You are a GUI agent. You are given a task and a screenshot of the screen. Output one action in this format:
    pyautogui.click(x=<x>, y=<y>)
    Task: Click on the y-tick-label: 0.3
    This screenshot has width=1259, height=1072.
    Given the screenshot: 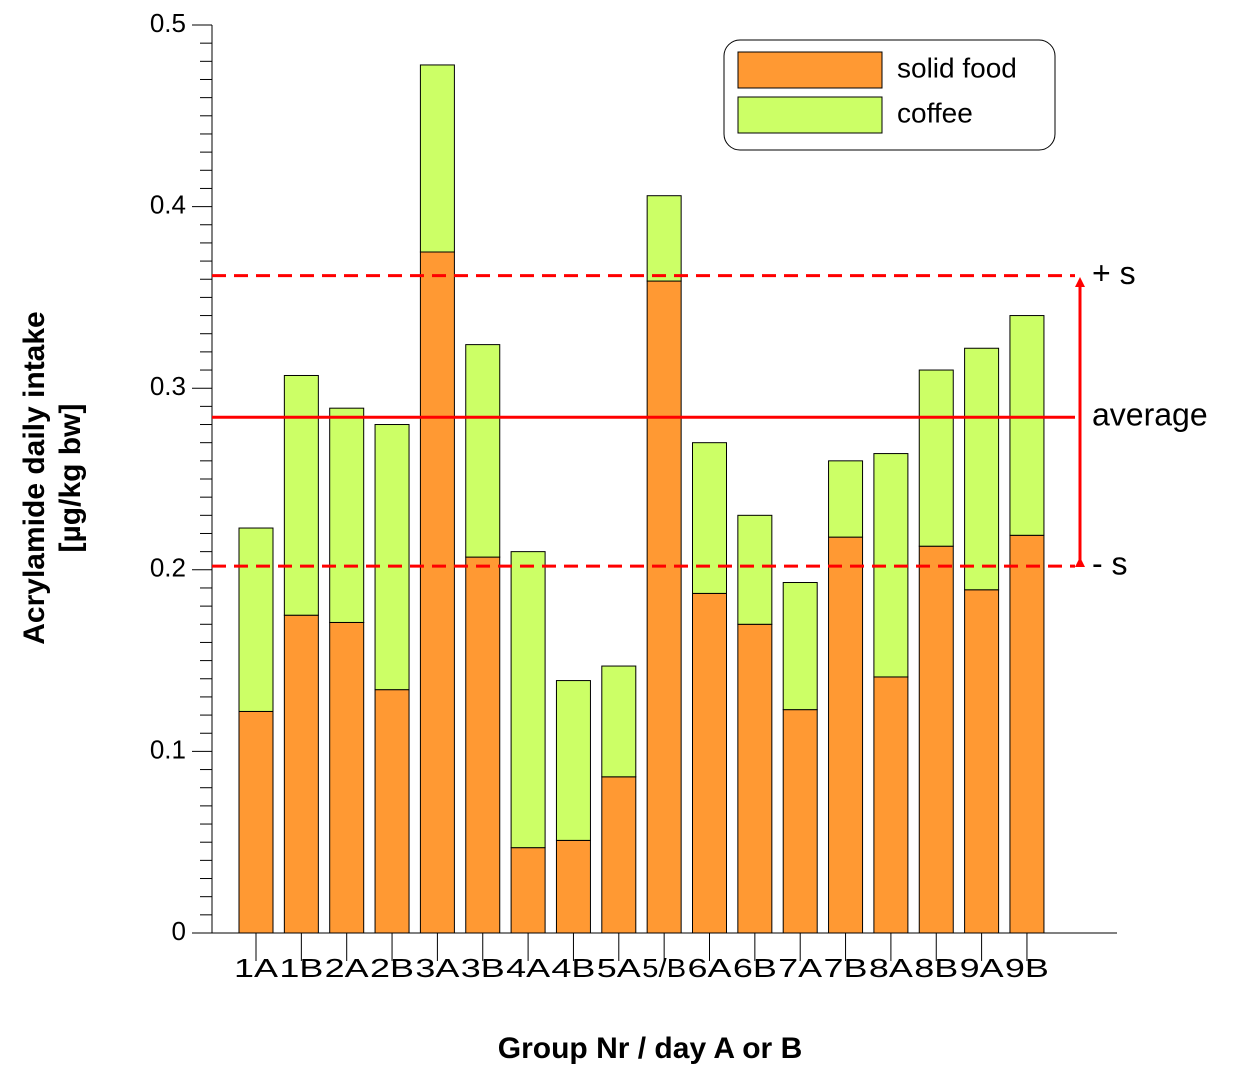 What is the action you would take?
    pyautogui.click(x=168, y=386)
    